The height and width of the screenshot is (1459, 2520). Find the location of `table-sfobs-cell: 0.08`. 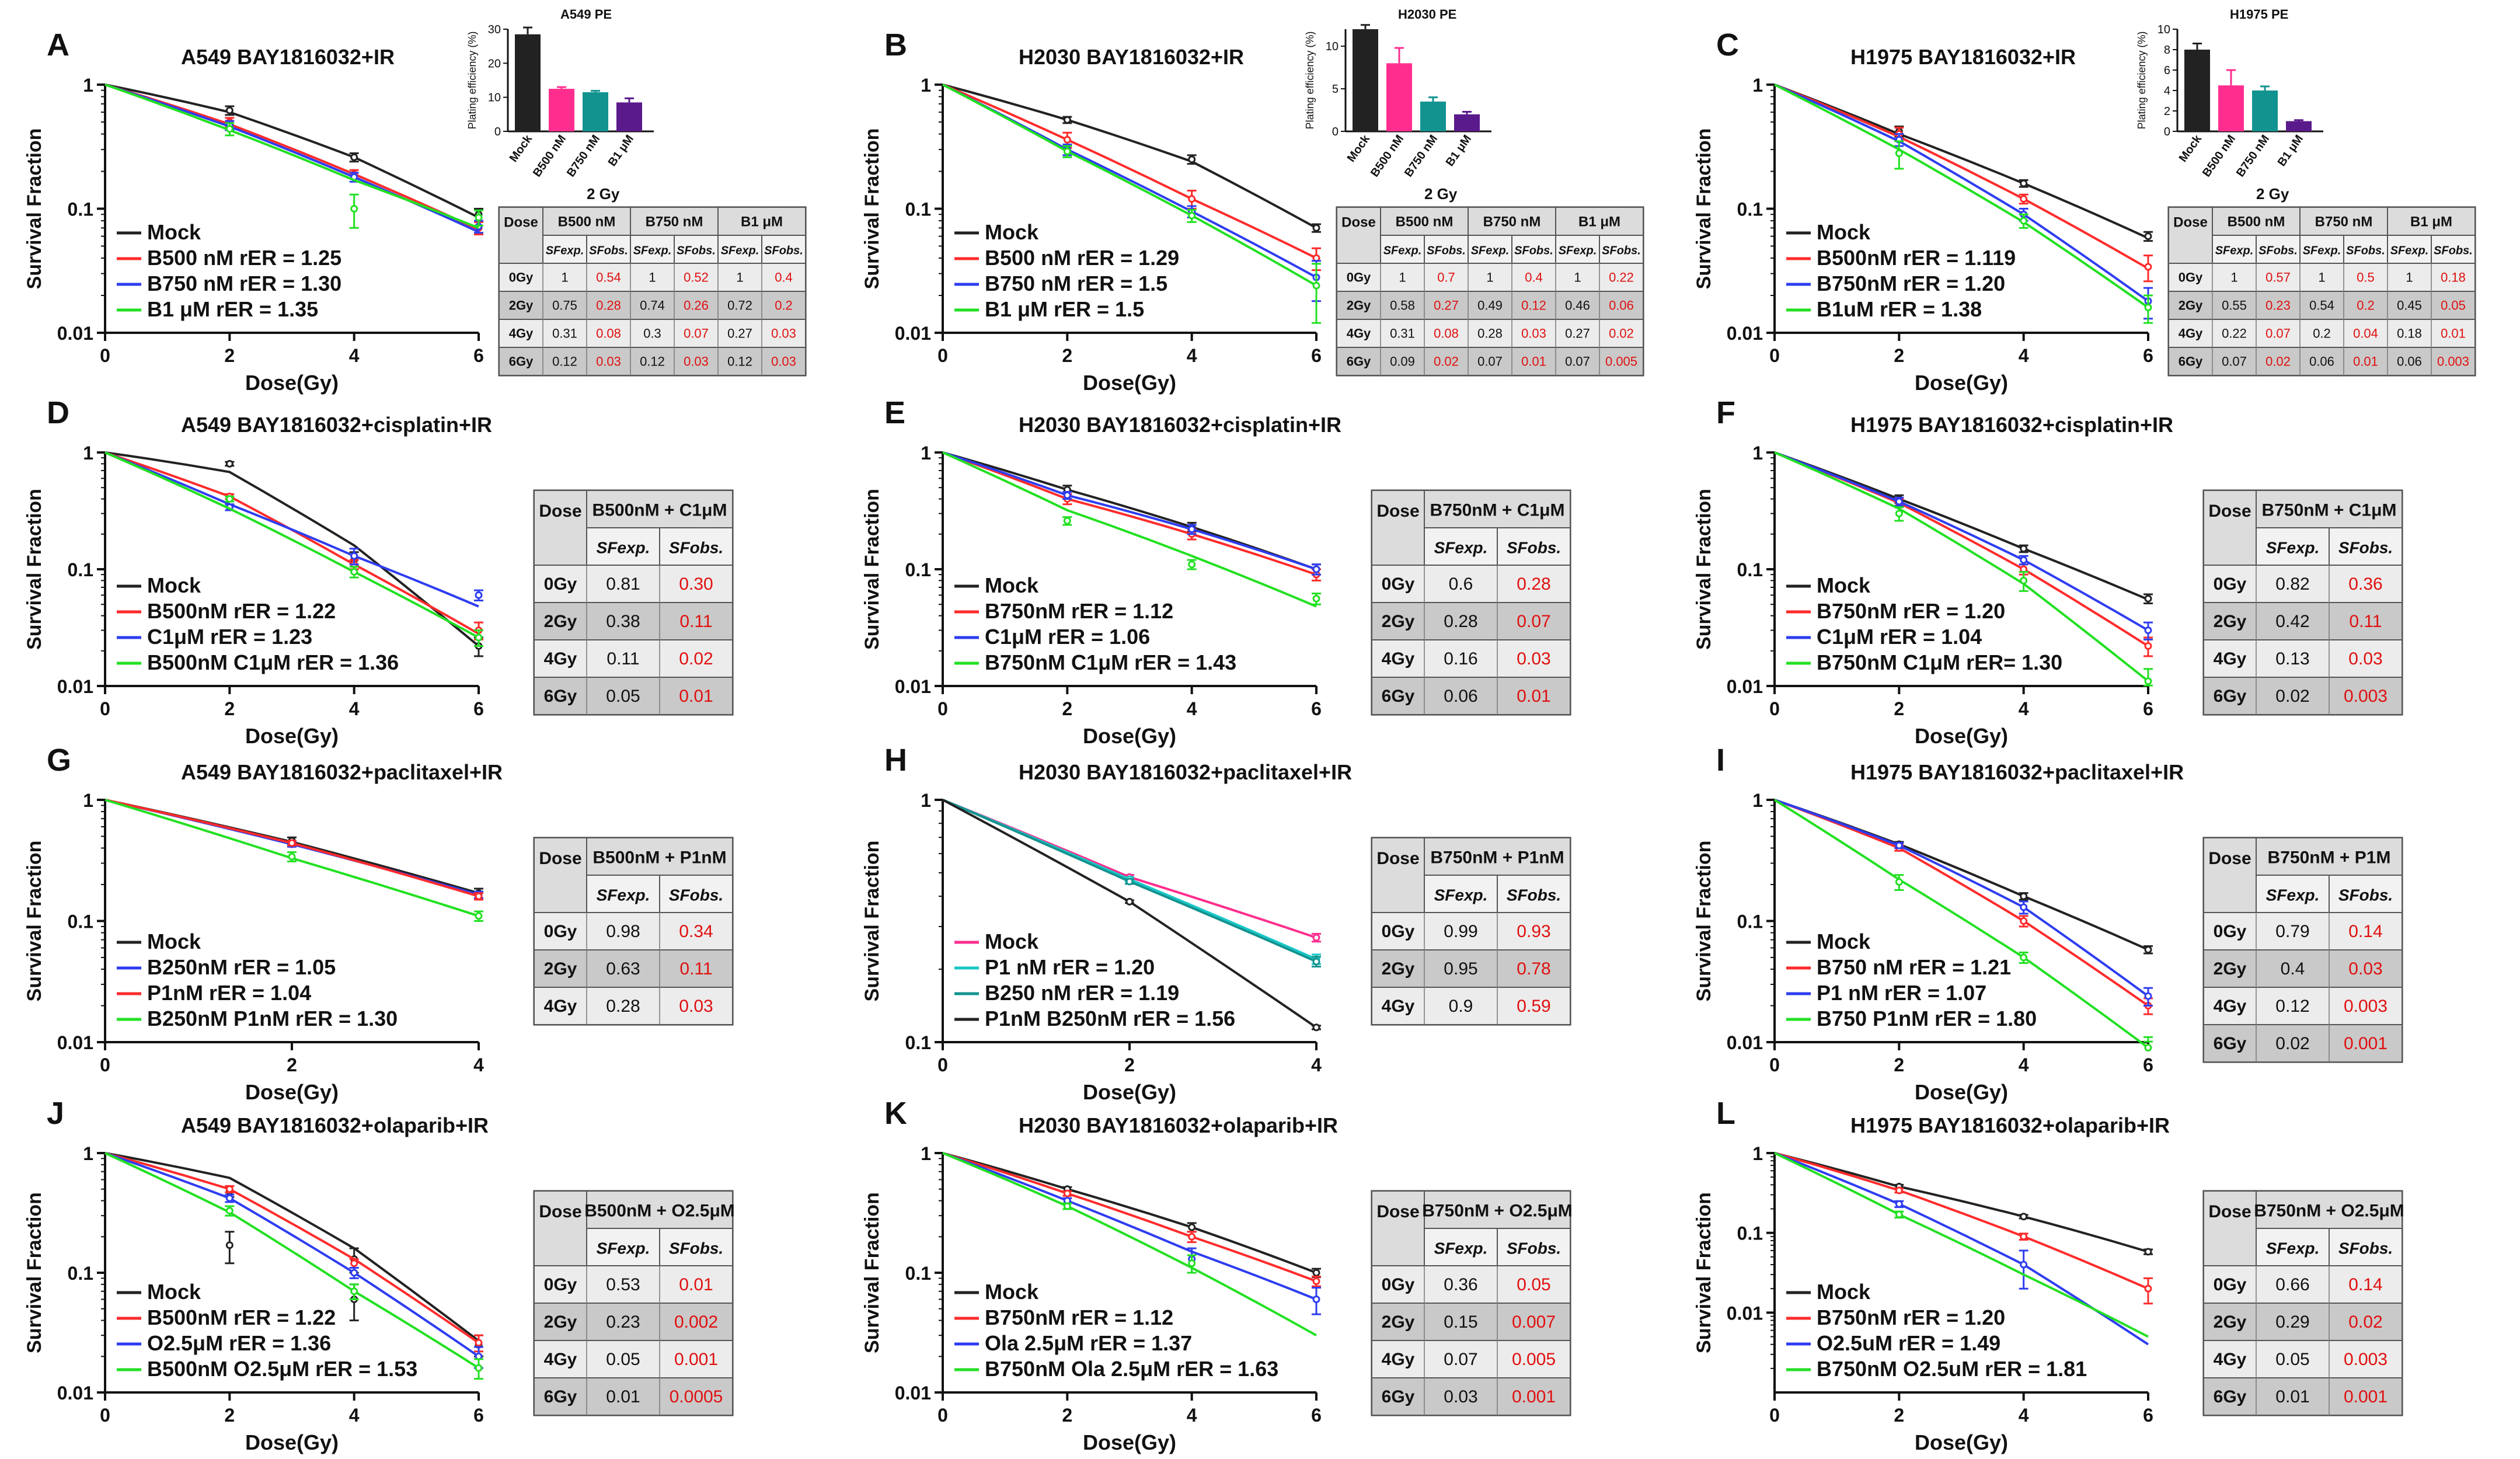

table-sfobs-cell: 0.08 is located at coordinates (608, 333).